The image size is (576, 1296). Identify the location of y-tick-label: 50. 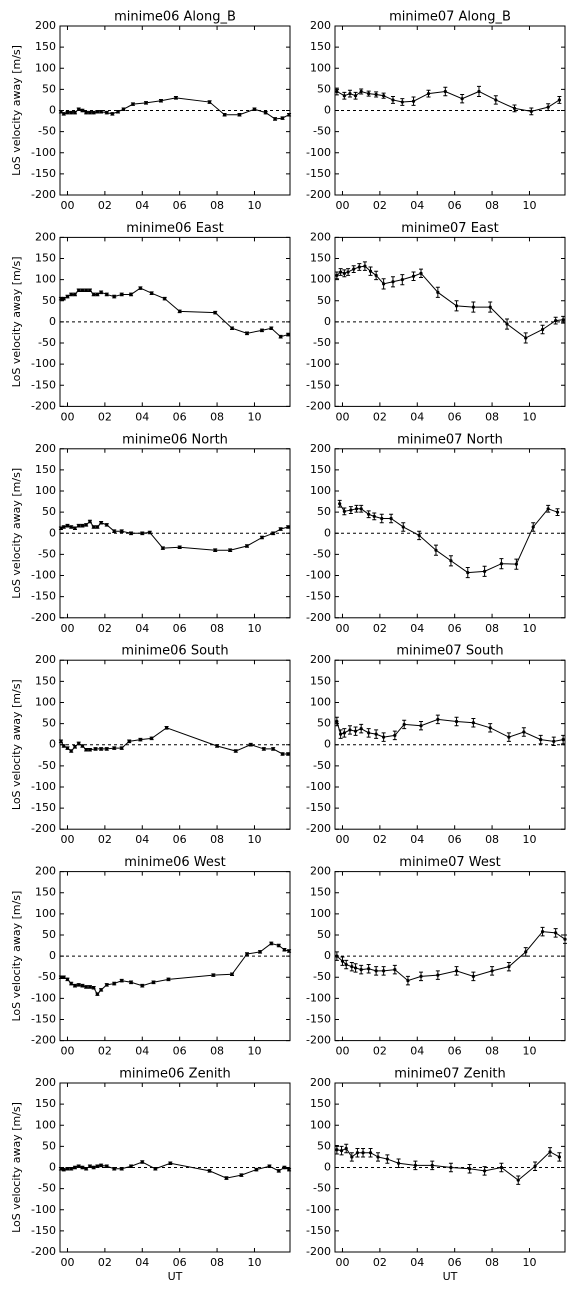
(324, 300).